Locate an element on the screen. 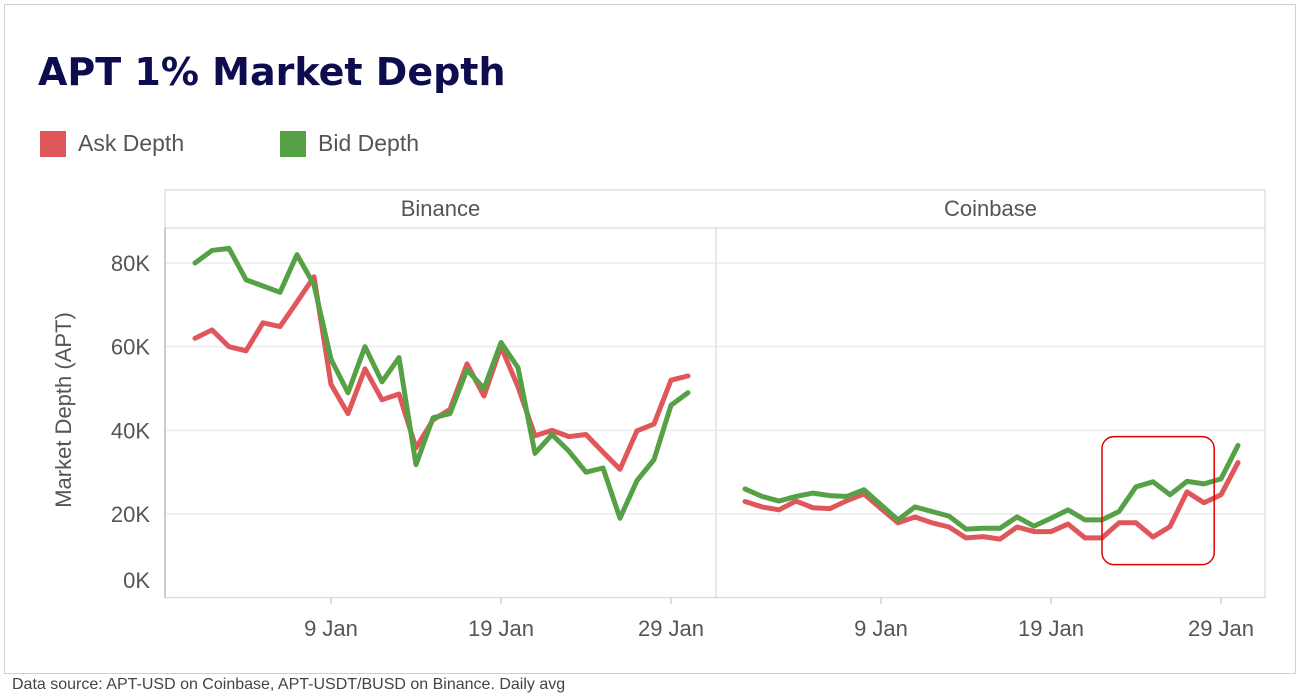  panel-header-bar is located at coordinates (715, 209).